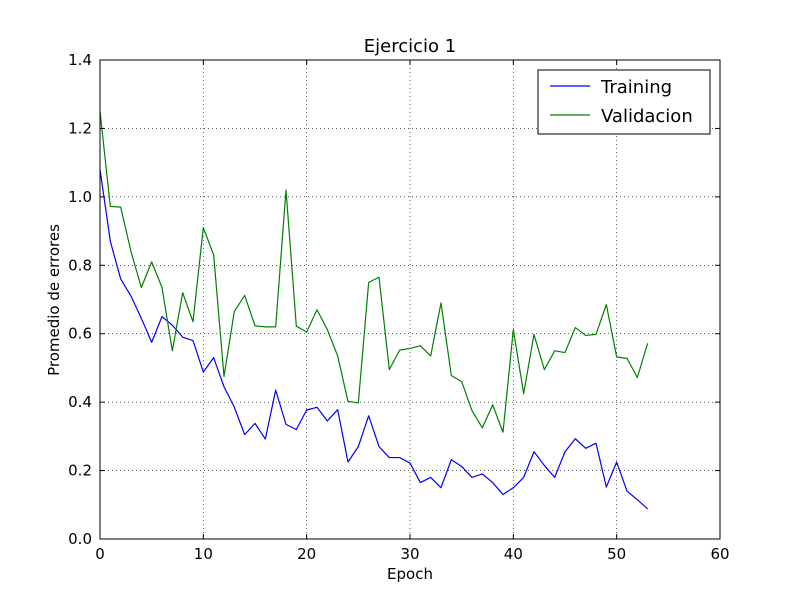 This screenshot has width=800, height=600. I want to click on x-tick-label: 0, so click(100, 554).